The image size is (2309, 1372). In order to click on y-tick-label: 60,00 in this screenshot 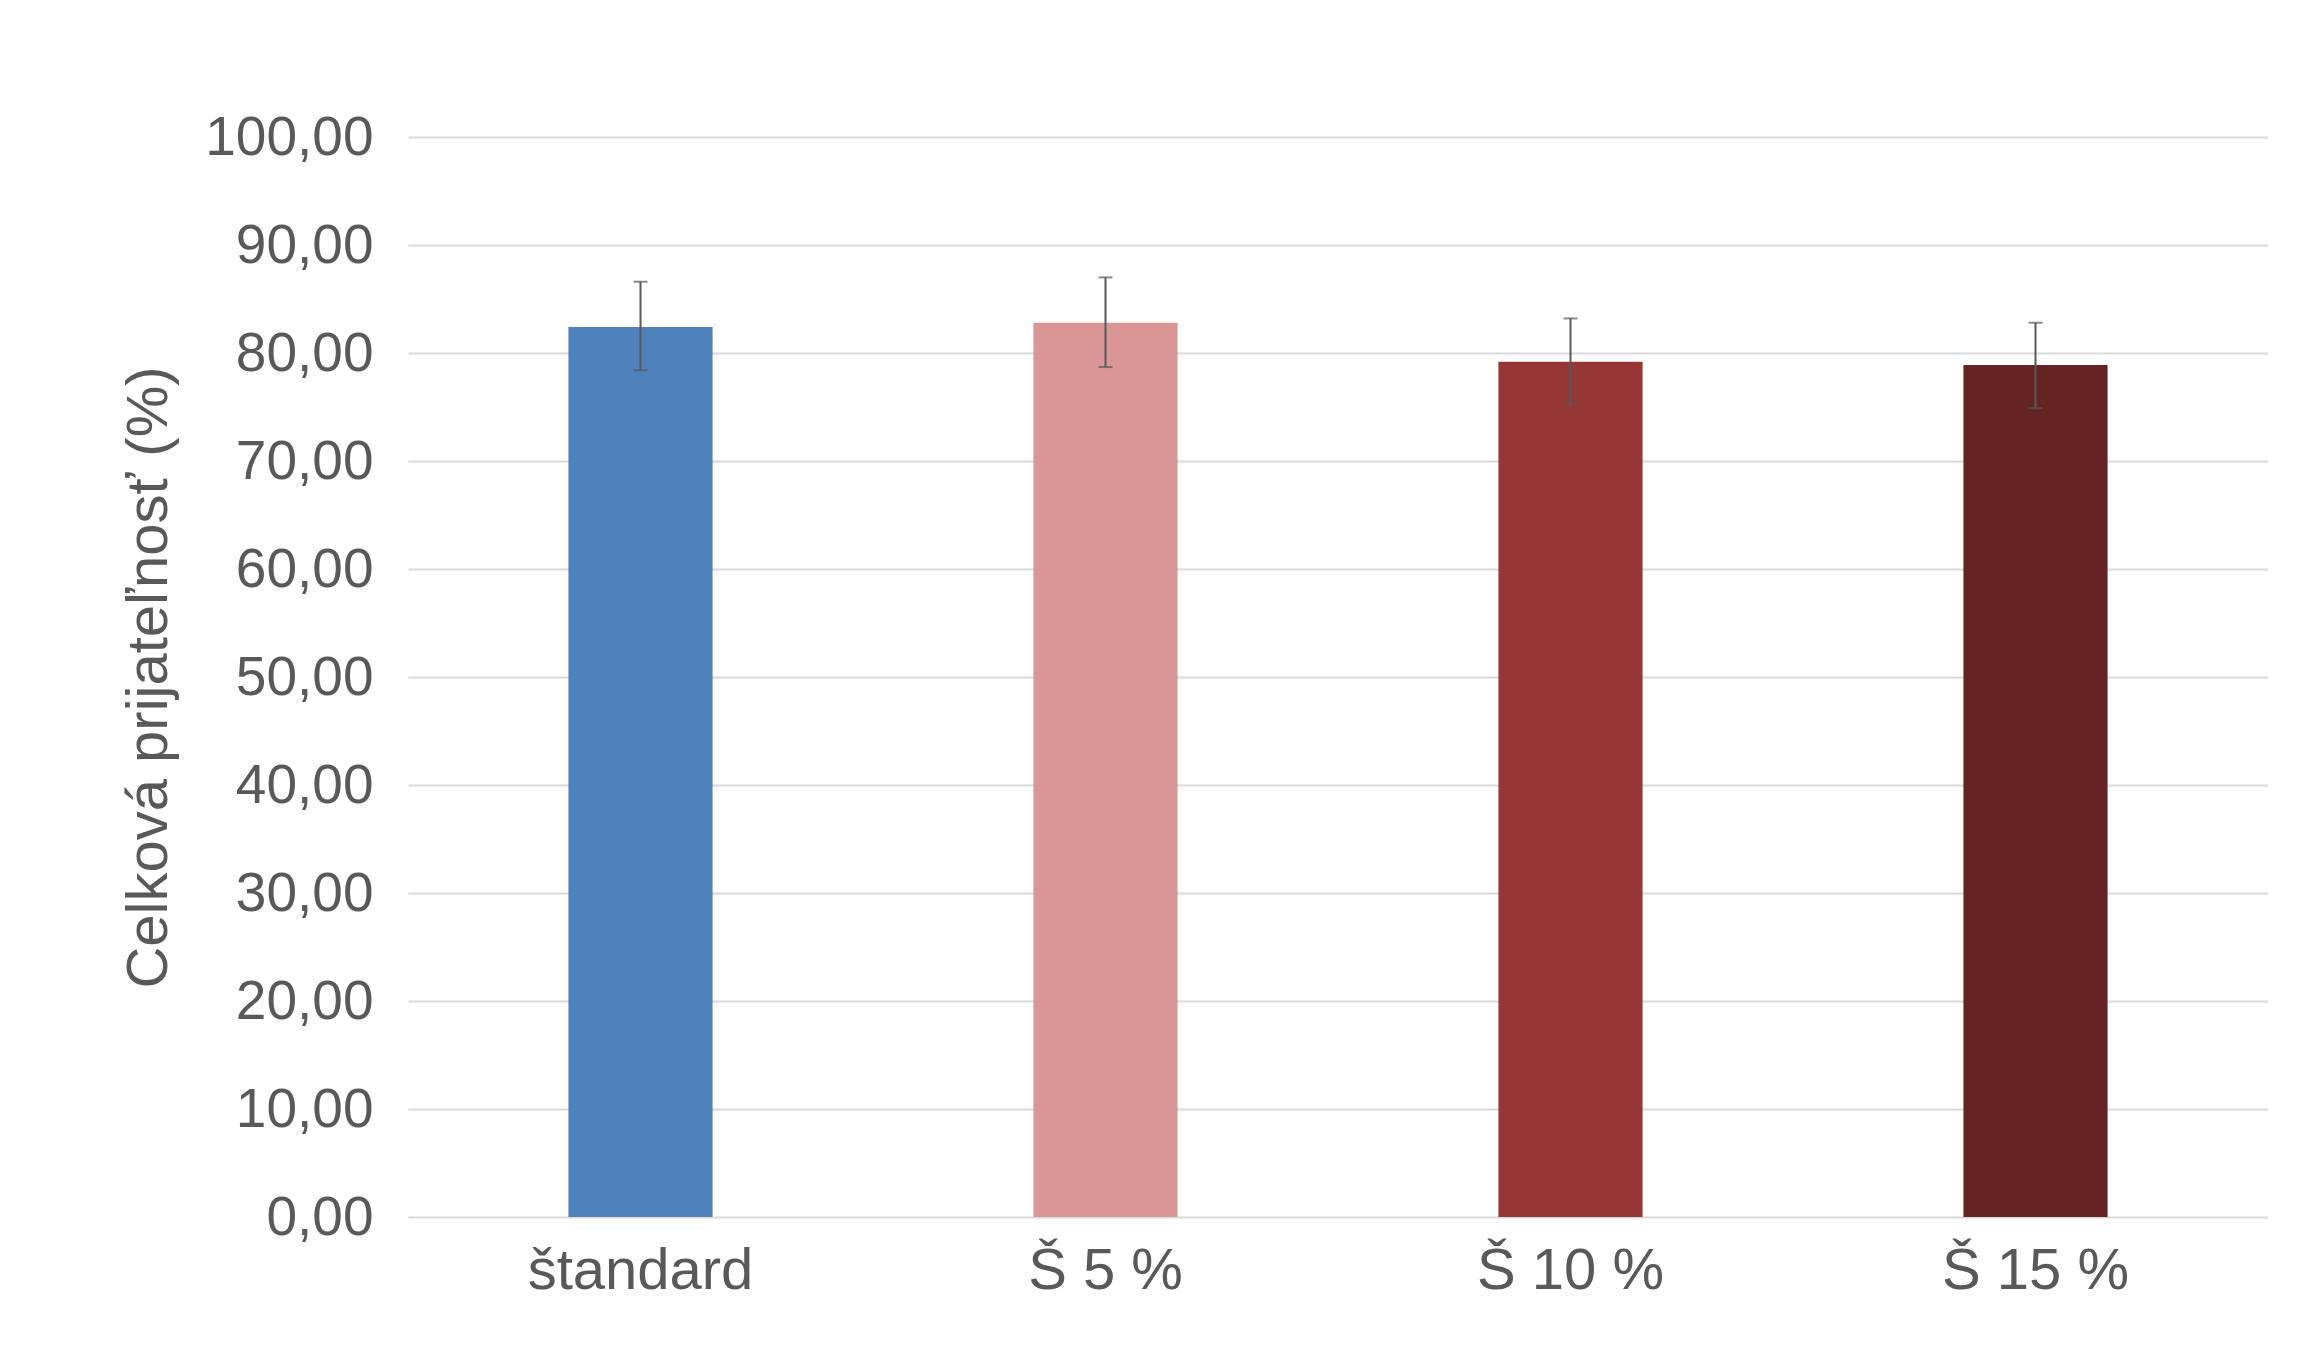, I will do `click(304, 567)`.